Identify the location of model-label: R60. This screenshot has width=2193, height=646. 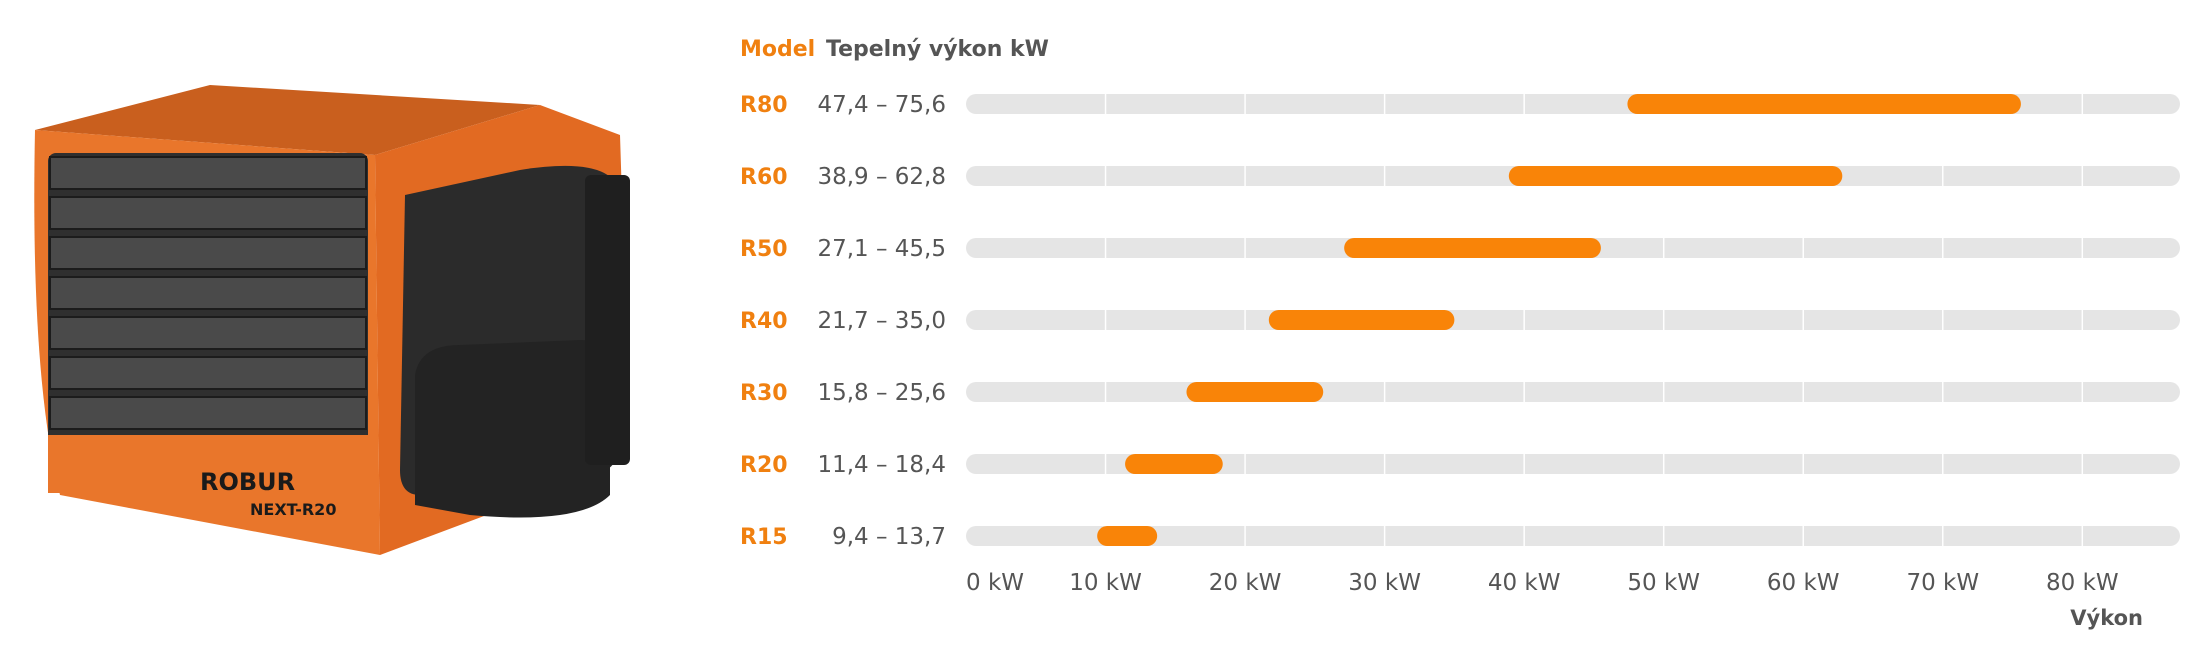
(764, 177).